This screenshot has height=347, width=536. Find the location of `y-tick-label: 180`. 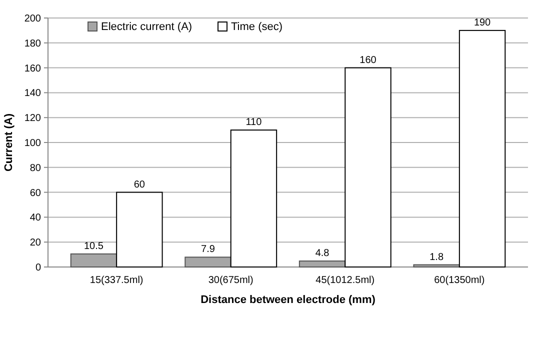

y-tick-label: 180 is located at coordinates (33, 44).